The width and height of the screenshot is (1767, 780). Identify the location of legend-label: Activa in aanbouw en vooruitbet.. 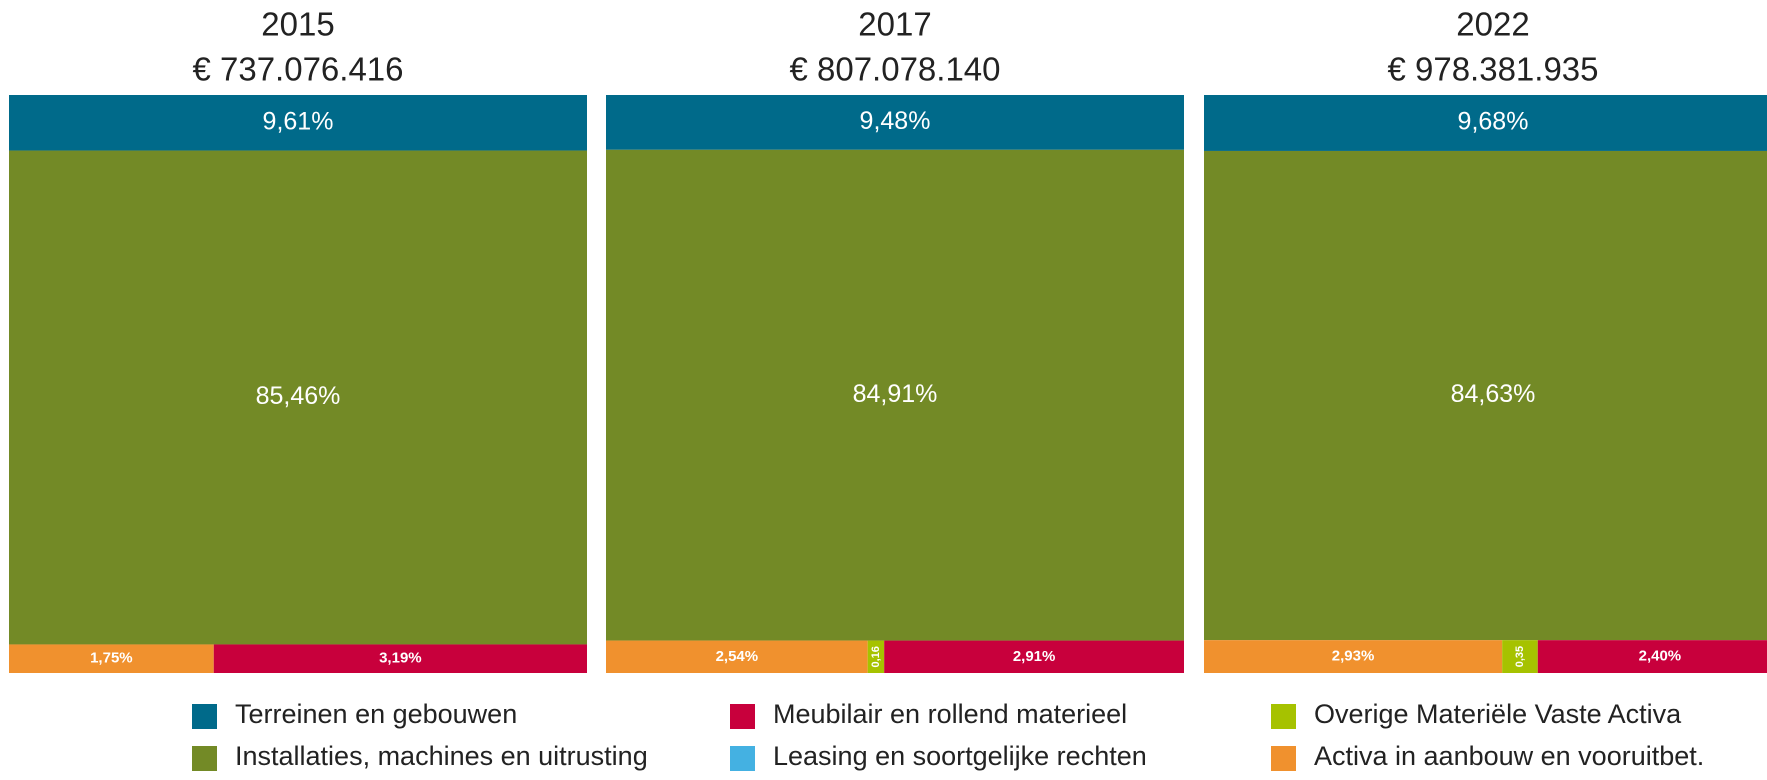
(1509, 756).